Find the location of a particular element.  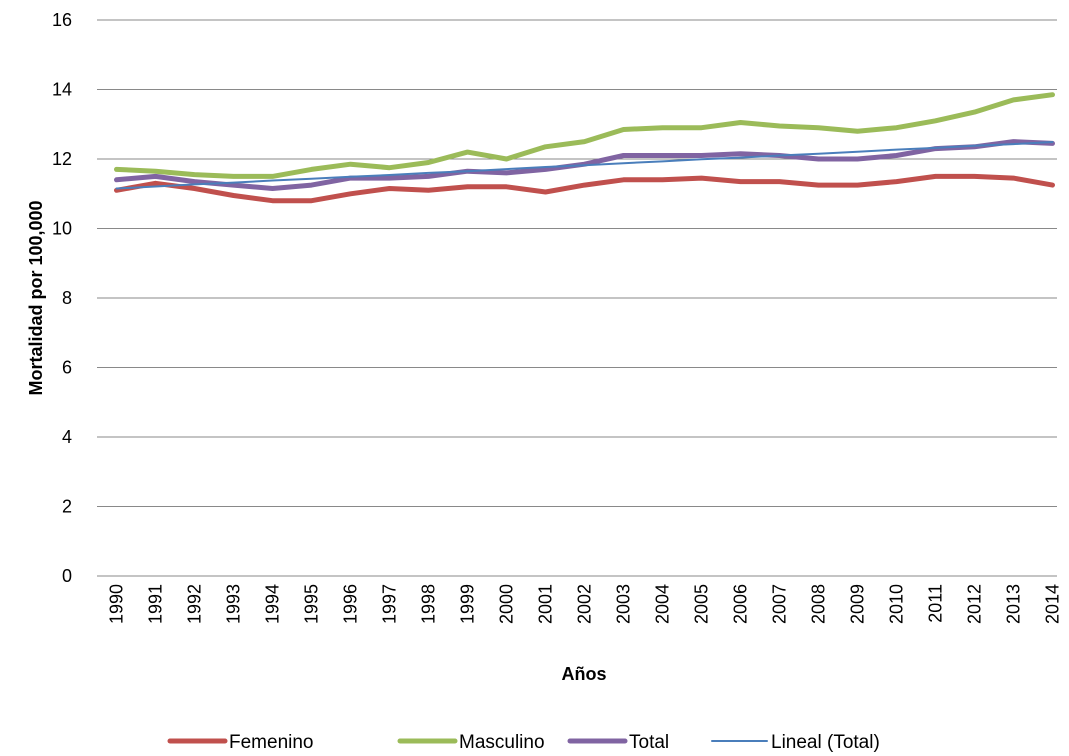

x-tick-label: 1990 is located at coordinates (117, 604).